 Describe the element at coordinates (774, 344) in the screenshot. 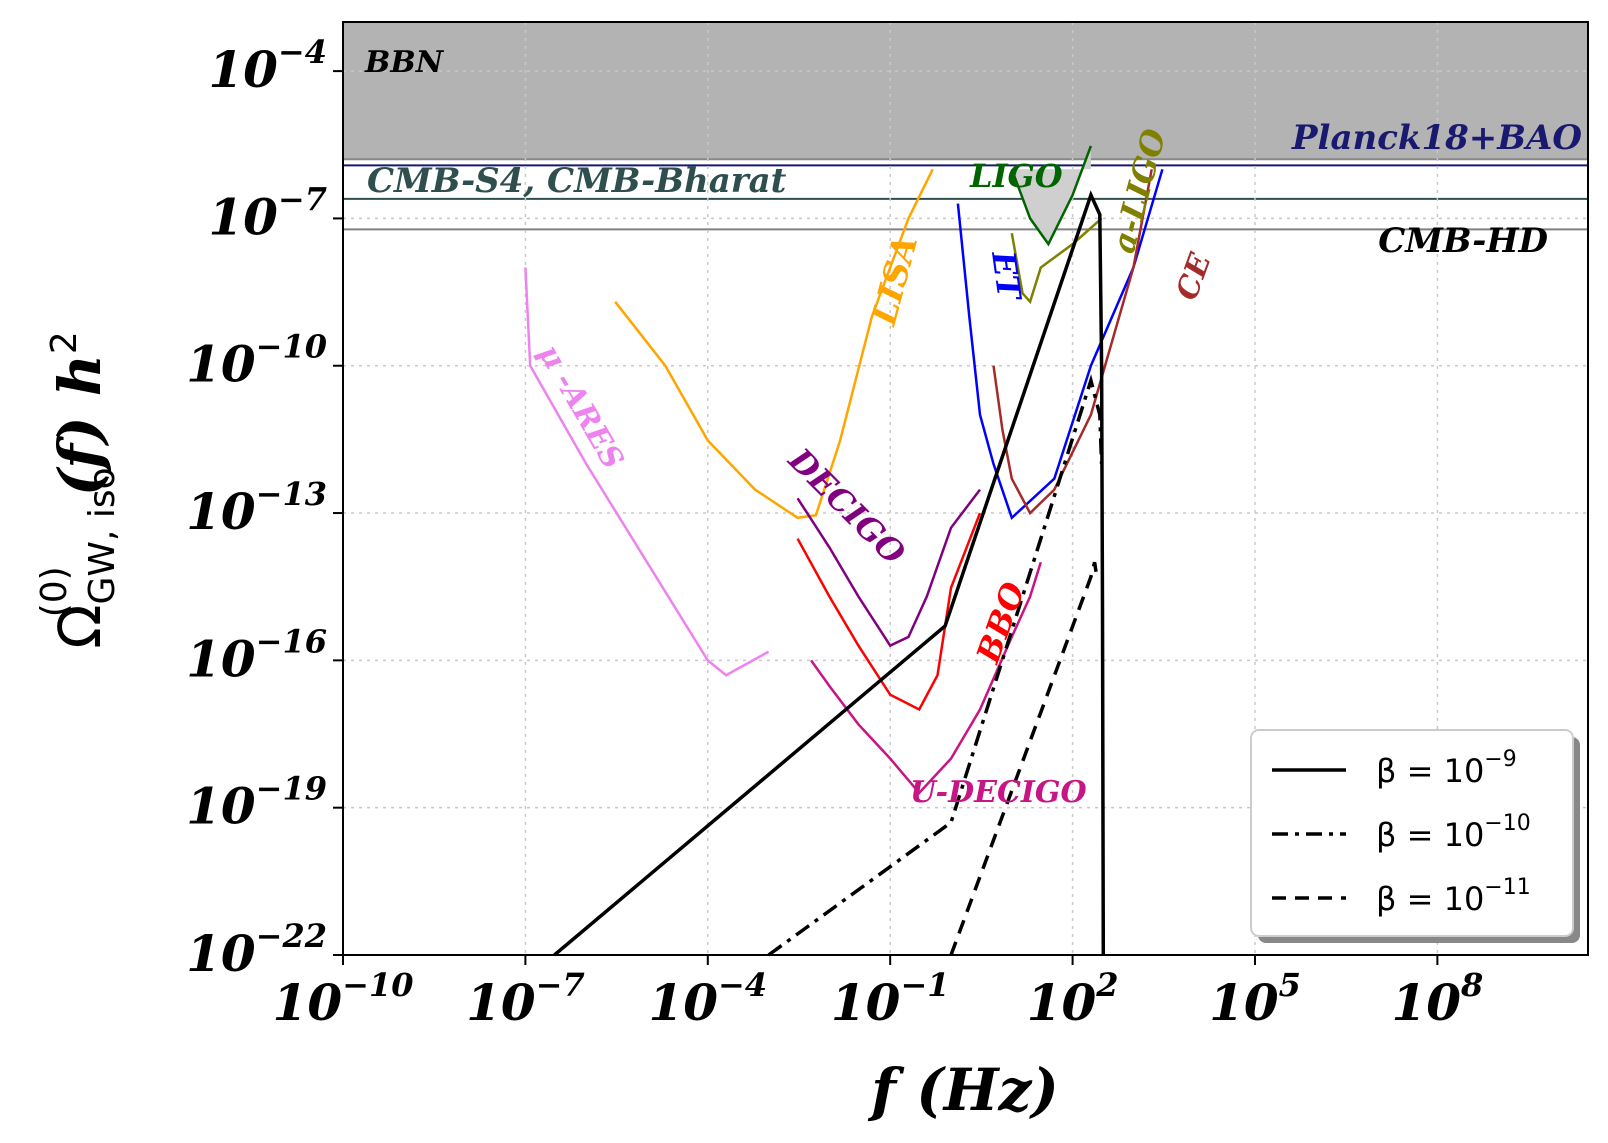

I see `lisa-sensitivity-curve` at that location.